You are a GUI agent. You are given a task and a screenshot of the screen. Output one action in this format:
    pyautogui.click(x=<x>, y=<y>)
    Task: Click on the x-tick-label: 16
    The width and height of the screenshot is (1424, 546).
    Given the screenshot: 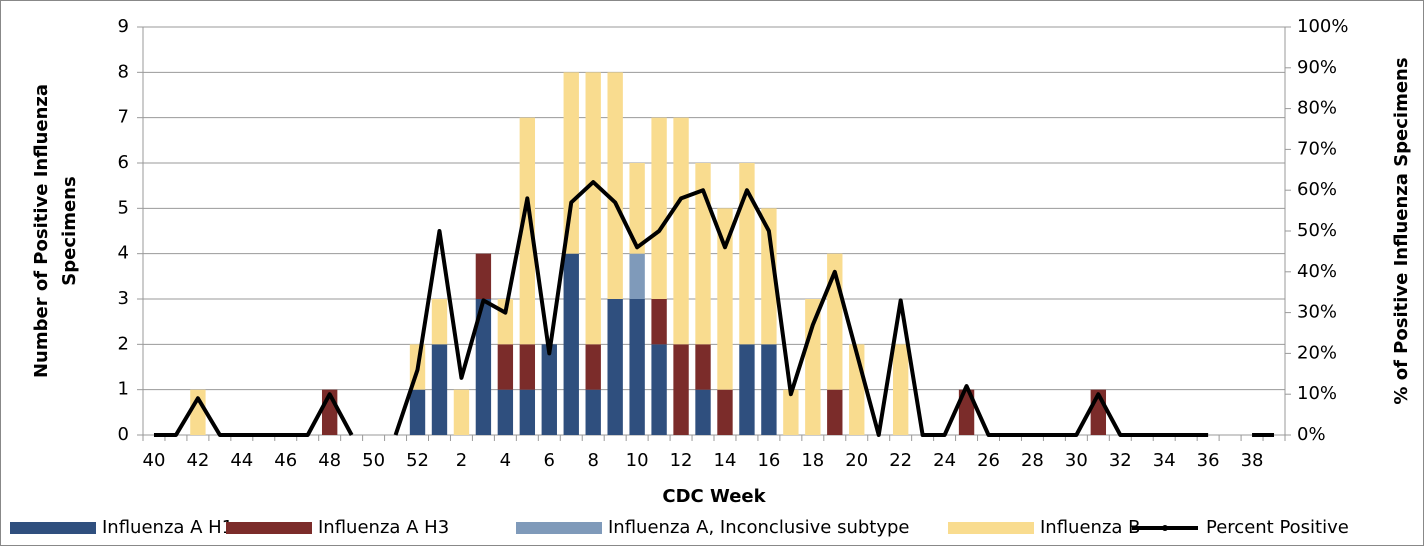 What is the action you would take?
    pyautogui.click(x=768, y=460)
    